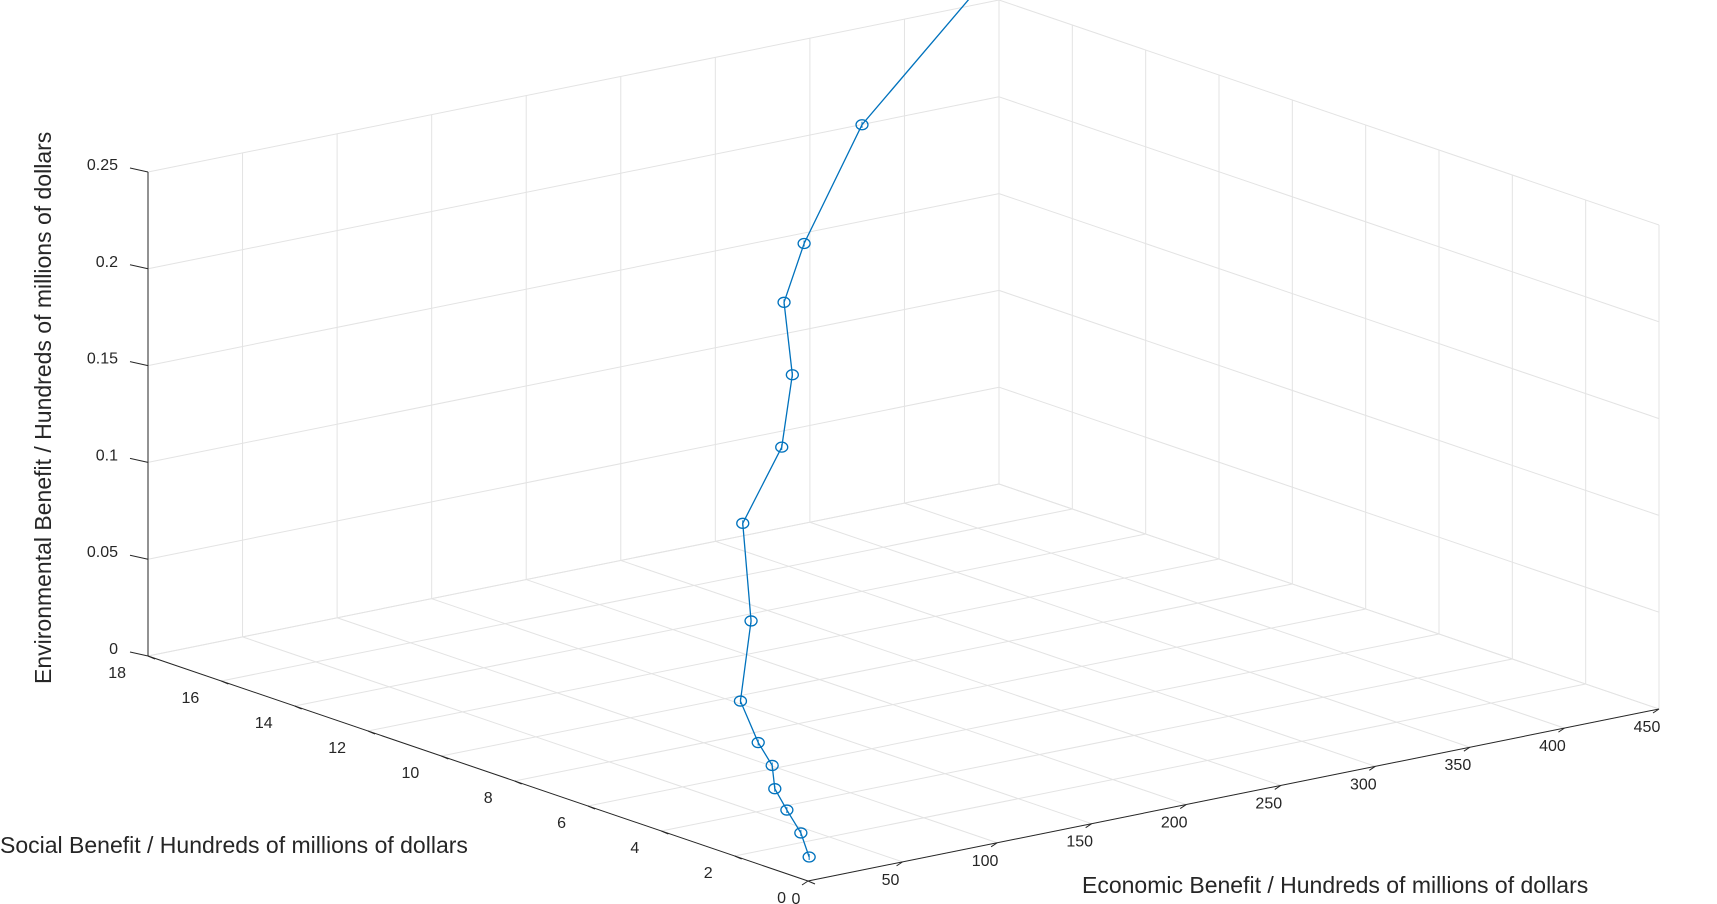 The height and width of the screenshot is (904, 1717). Describe the element at coordinates (561, 823) in the screenshot. I see `y-tick-label: 6` at that location.